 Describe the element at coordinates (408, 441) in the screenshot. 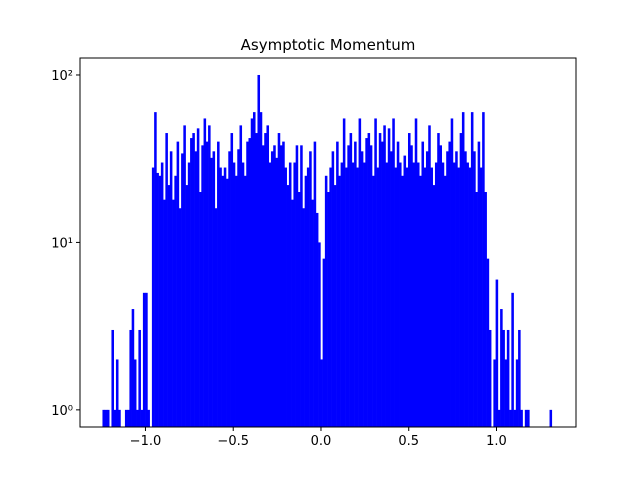

I see `x-tick-label: 0.5` at that location.